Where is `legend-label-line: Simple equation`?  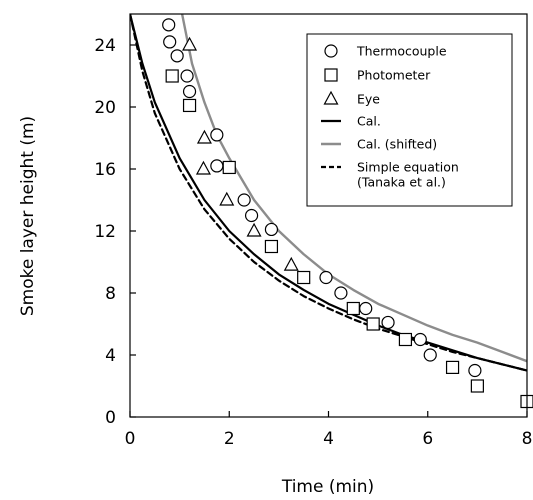
legend-label-line: Simple equation is located at coordinates (408, 167).